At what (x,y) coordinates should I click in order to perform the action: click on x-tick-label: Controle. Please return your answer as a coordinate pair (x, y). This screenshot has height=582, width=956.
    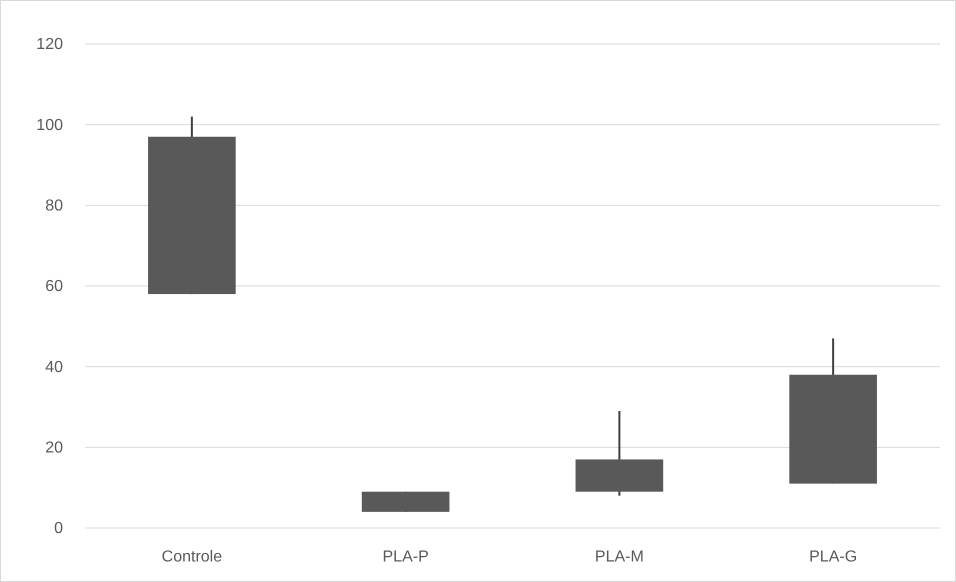
    Looking at the image, I should click on (192, 557).